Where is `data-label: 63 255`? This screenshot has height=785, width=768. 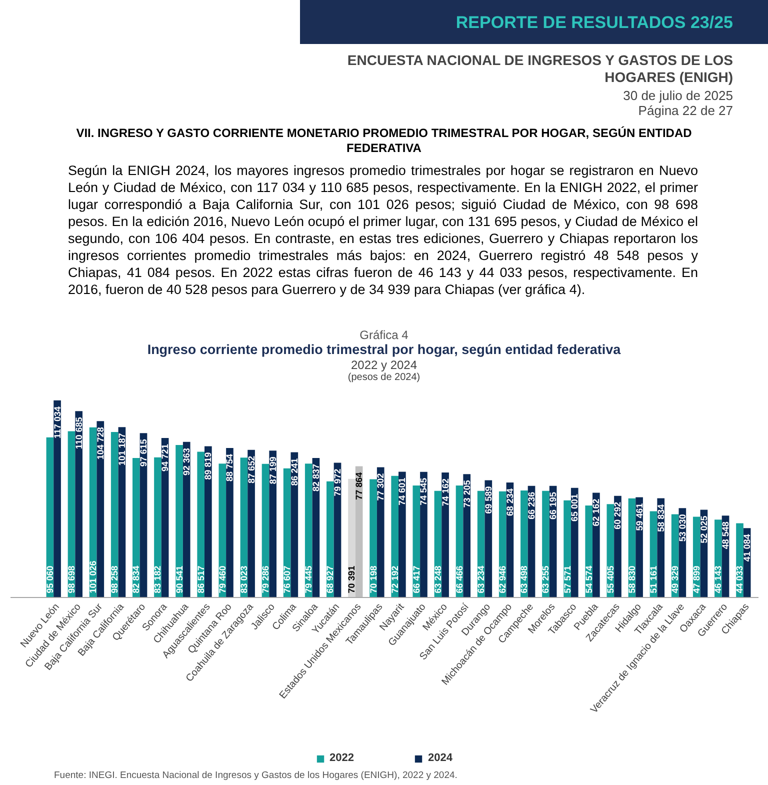
data-label: 63 255 is located at coordinates (545, 580).